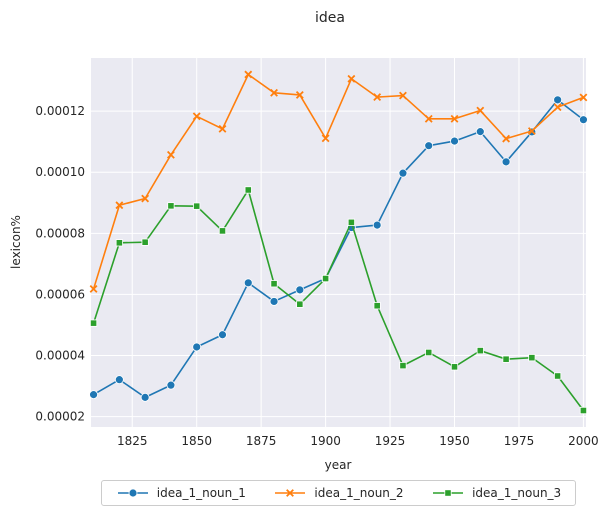 Image resolution: width=606 pixels, height=515 pixels. Describe the element at coordinates (454, 441) in the screenshot. I see `x-tick-label: 1950` at that location.